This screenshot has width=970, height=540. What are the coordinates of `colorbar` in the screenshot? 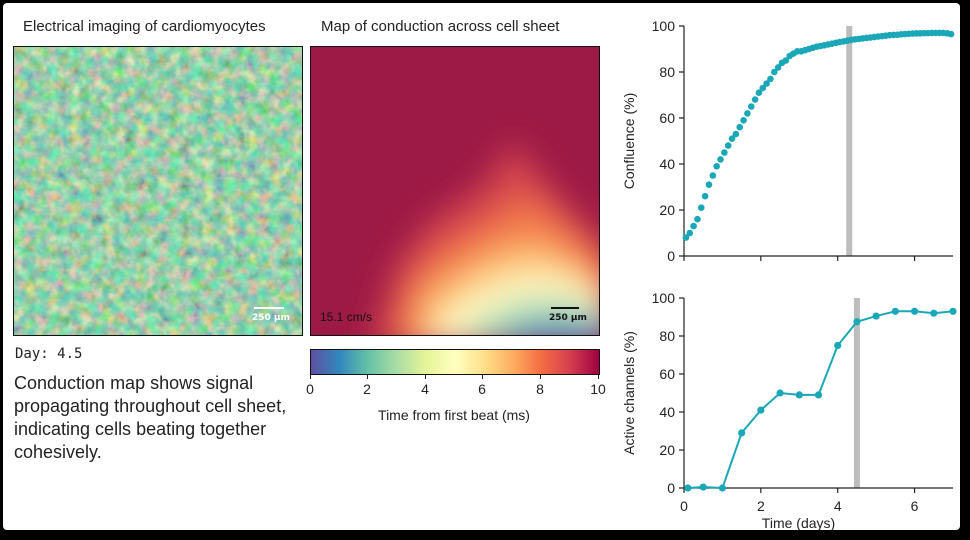 It's located at (455, 362).